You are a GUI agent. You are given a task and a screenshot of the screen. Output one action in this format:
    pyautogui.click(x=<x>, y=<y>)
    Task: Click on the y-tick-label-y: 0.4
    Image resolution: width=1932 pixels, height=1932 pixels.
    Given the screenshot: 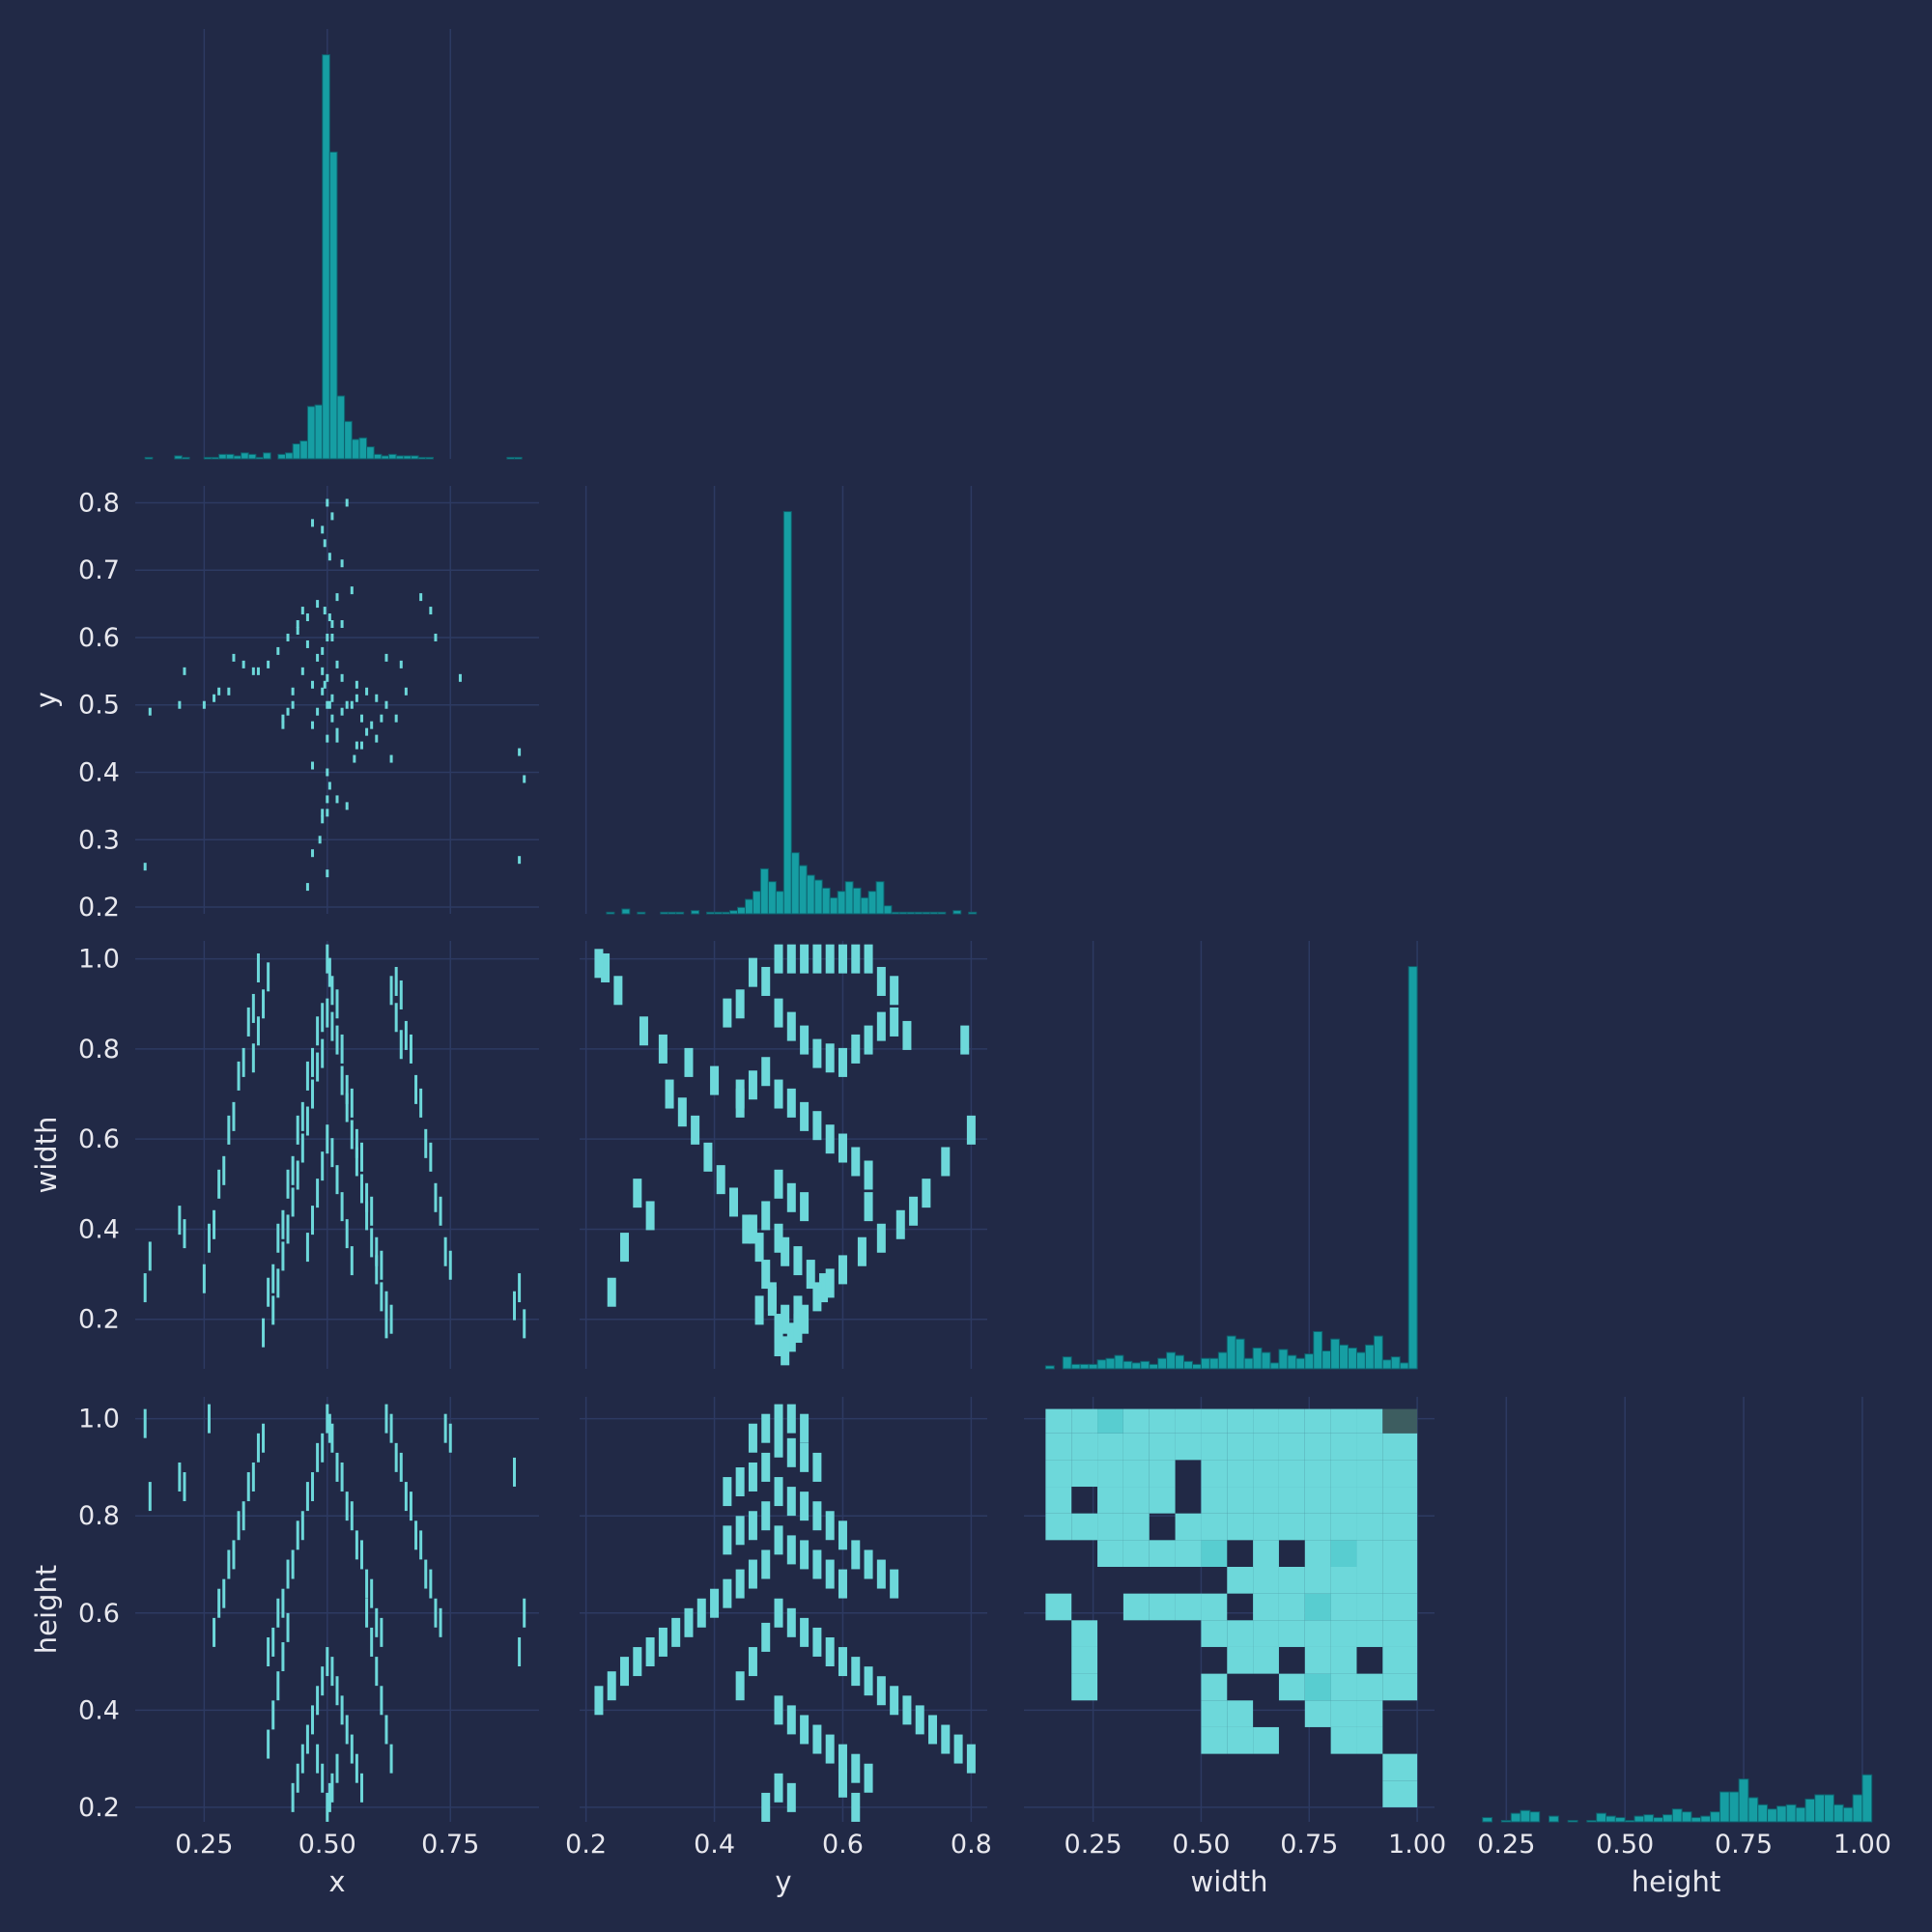 What is the action you would take?
    pyautogui.click(x=99, y=772)
    